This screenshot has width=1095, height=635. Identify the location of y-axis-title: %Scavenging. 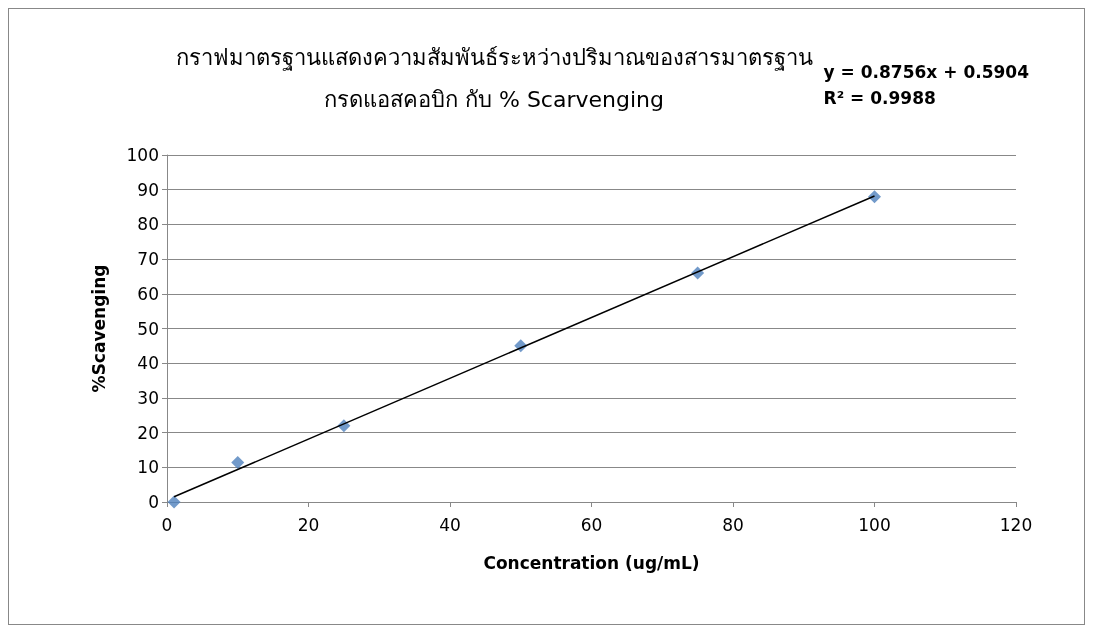
(98, 328).